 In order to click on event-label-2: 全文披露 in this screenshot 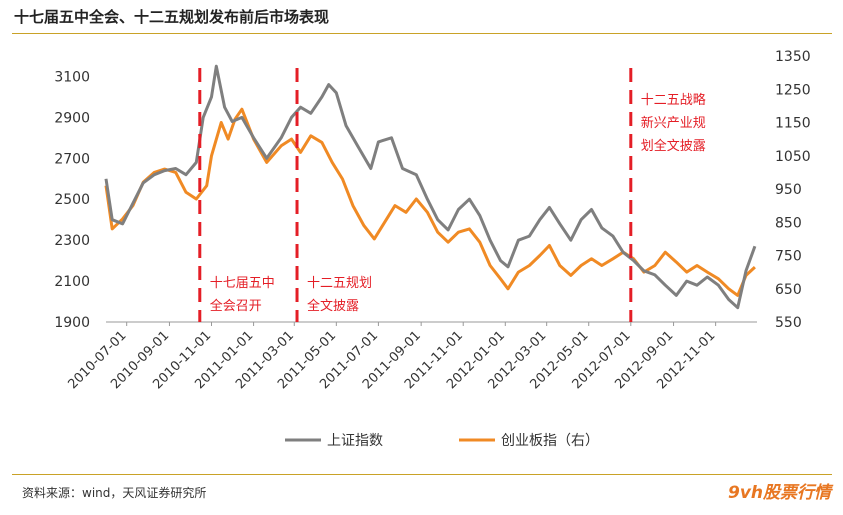, I will do `click(333, 306)`.